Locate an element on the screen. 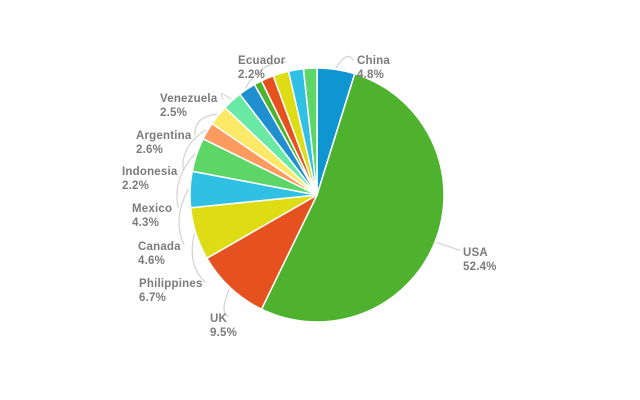 This screenshot has width=640, height=400. slice-label-name: Venezuela is located at coordinates (189, 99).